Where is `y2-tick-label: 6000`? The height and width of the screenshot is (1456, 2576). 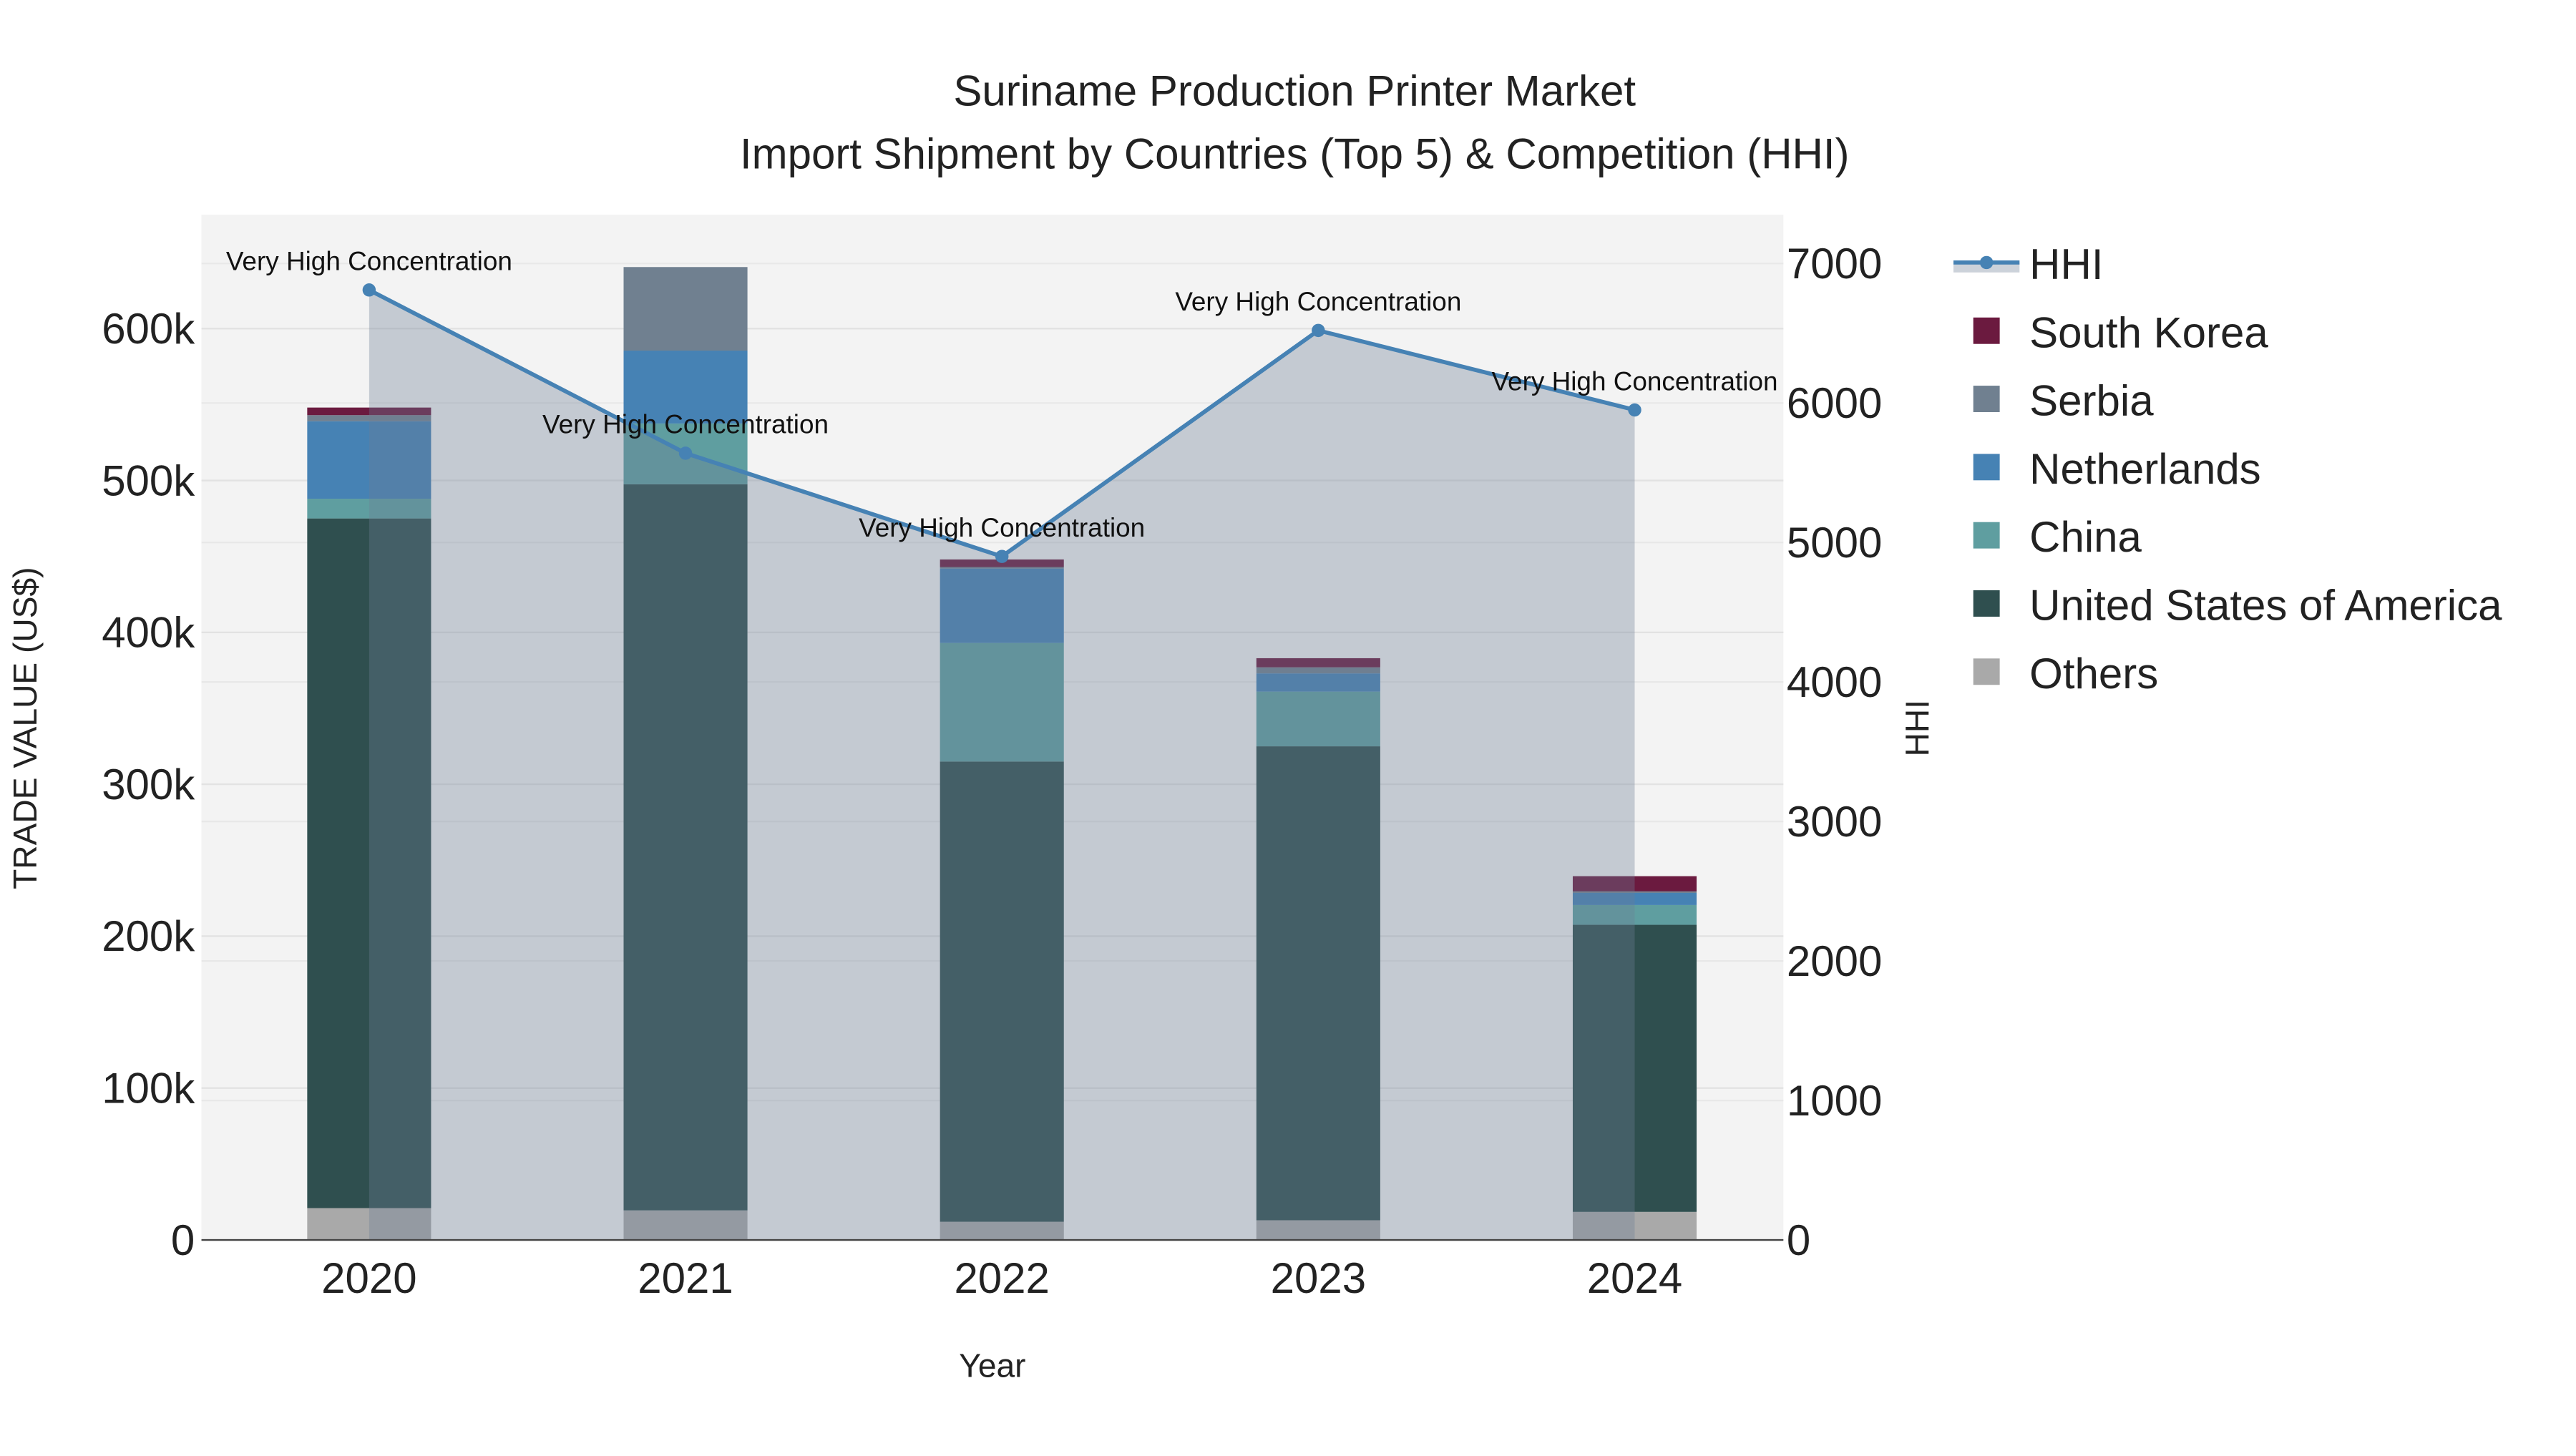 y2-tick-label: 6000 is located at coordinates (1834, 403).